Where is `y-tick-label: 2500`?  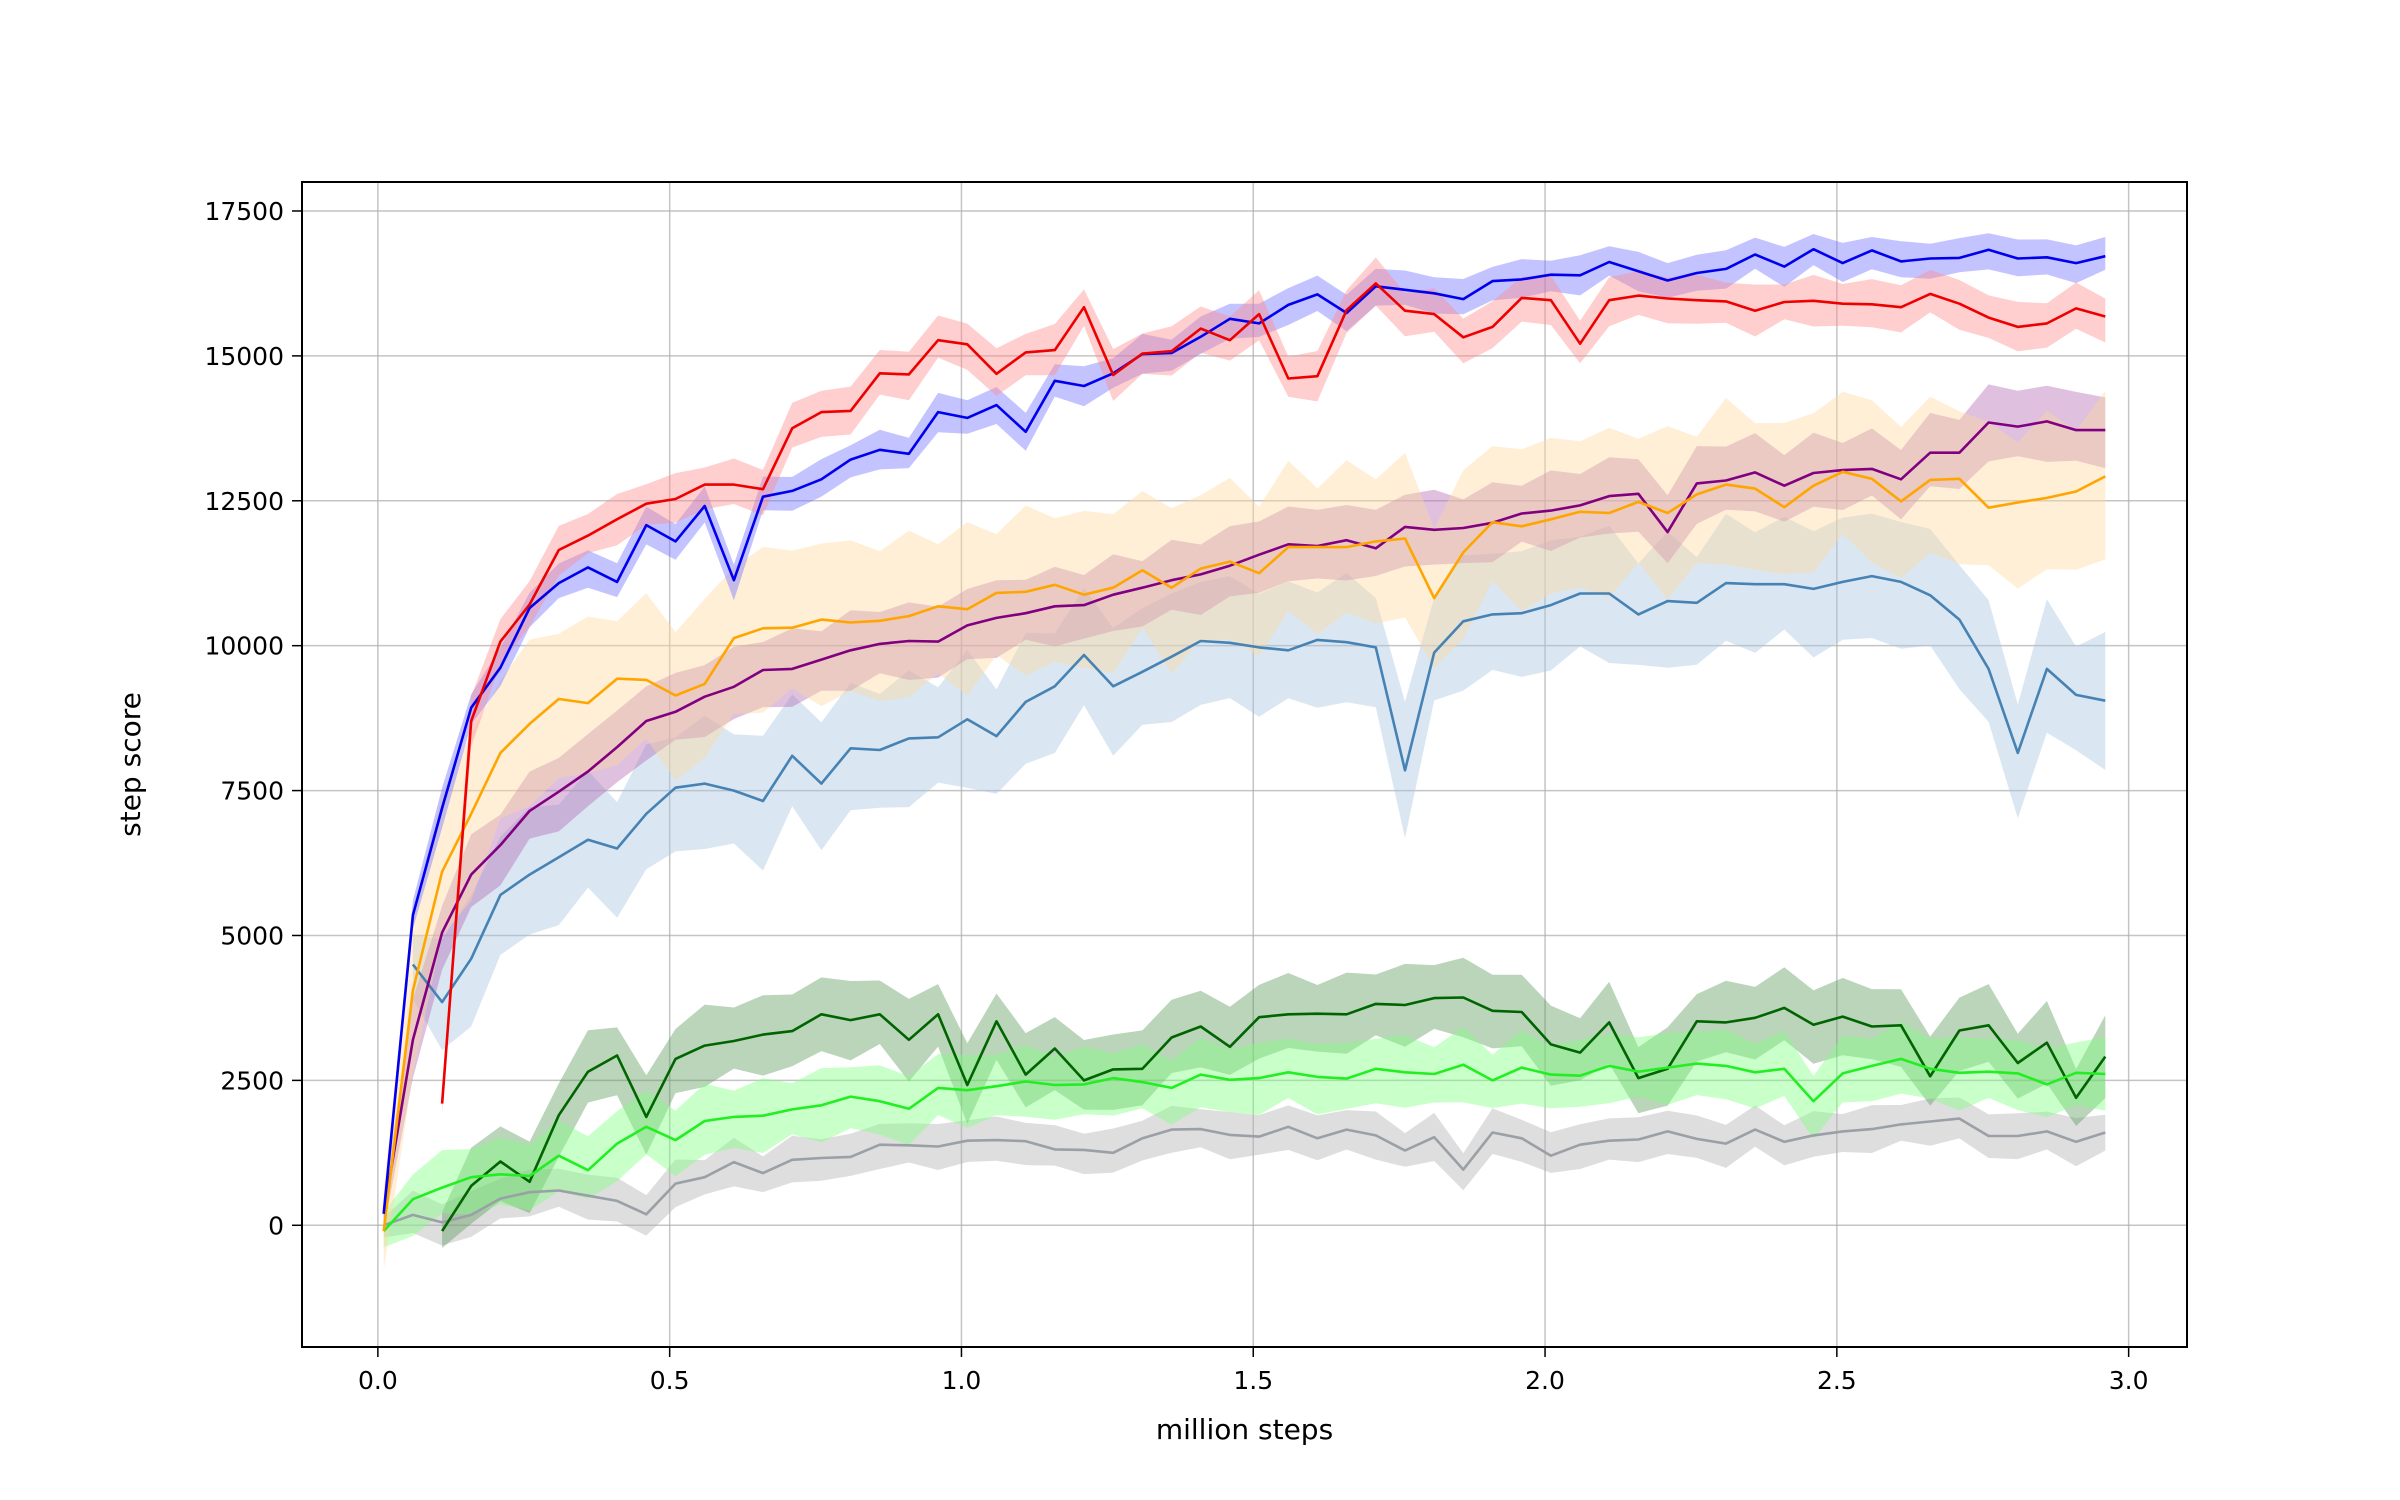 y-tick-label: 2500 is located at coordinates (252, 1080).